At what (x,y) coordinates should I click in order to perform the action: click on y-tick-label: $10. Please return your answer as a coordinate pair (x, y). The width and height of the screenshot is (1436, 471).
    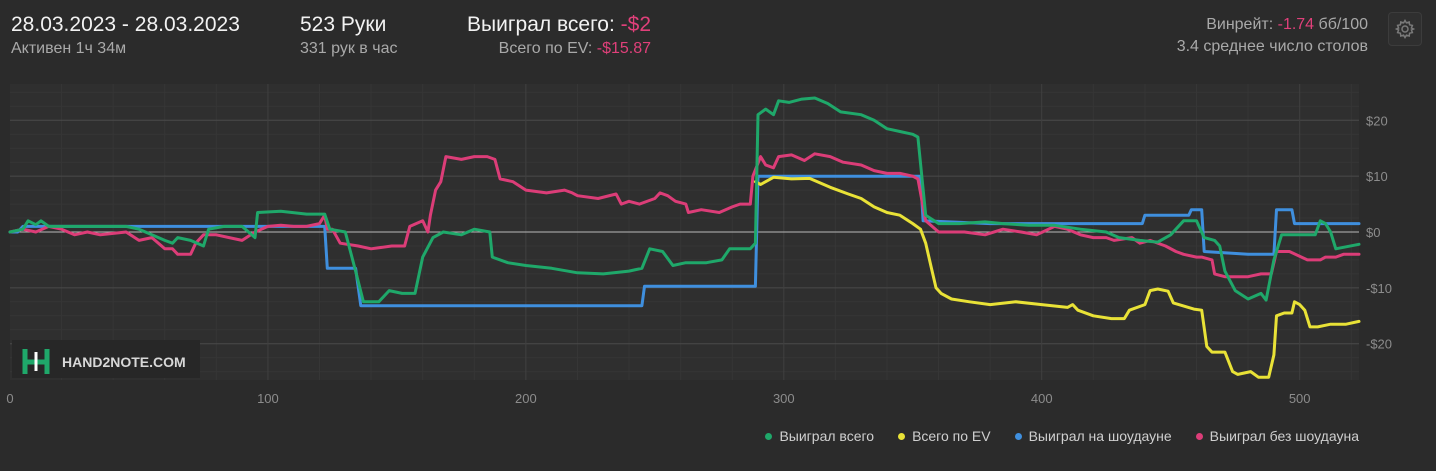
    Looking at the image, I should click on (1377, 176).